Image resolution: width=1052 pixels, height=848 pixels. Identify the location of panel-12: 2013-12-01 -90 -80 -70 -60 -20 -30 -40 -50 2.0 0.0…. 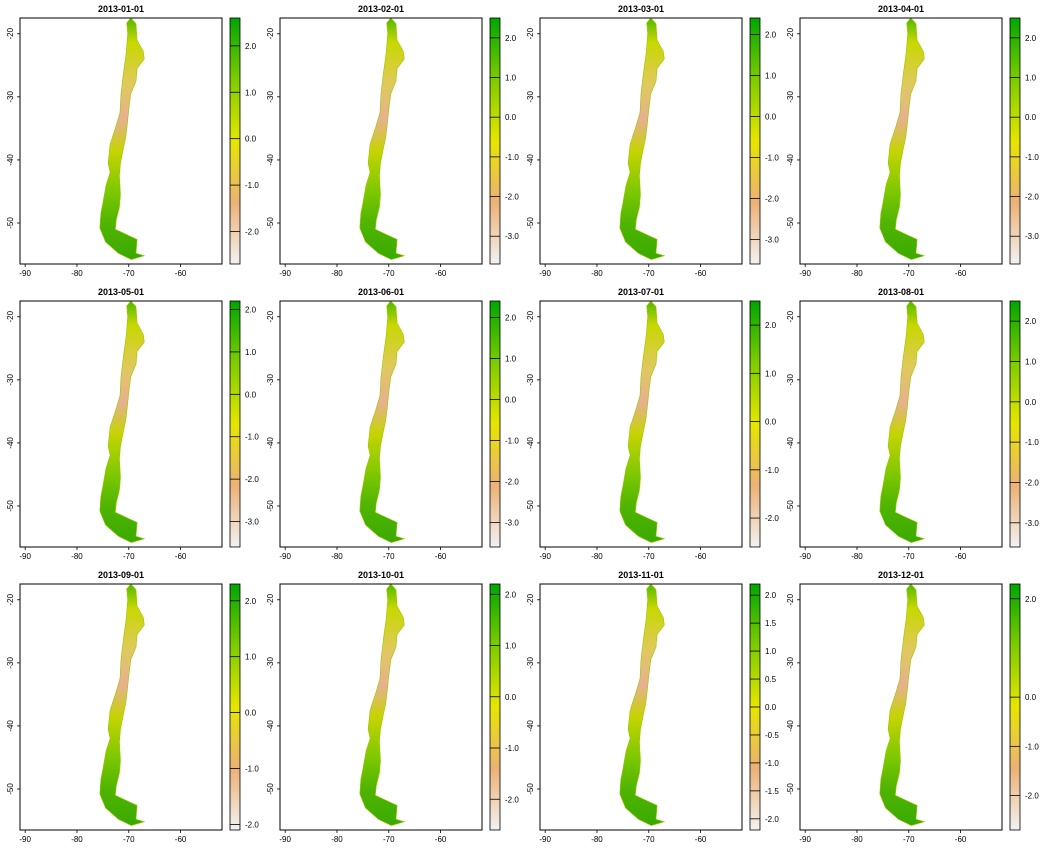
(912, 707).